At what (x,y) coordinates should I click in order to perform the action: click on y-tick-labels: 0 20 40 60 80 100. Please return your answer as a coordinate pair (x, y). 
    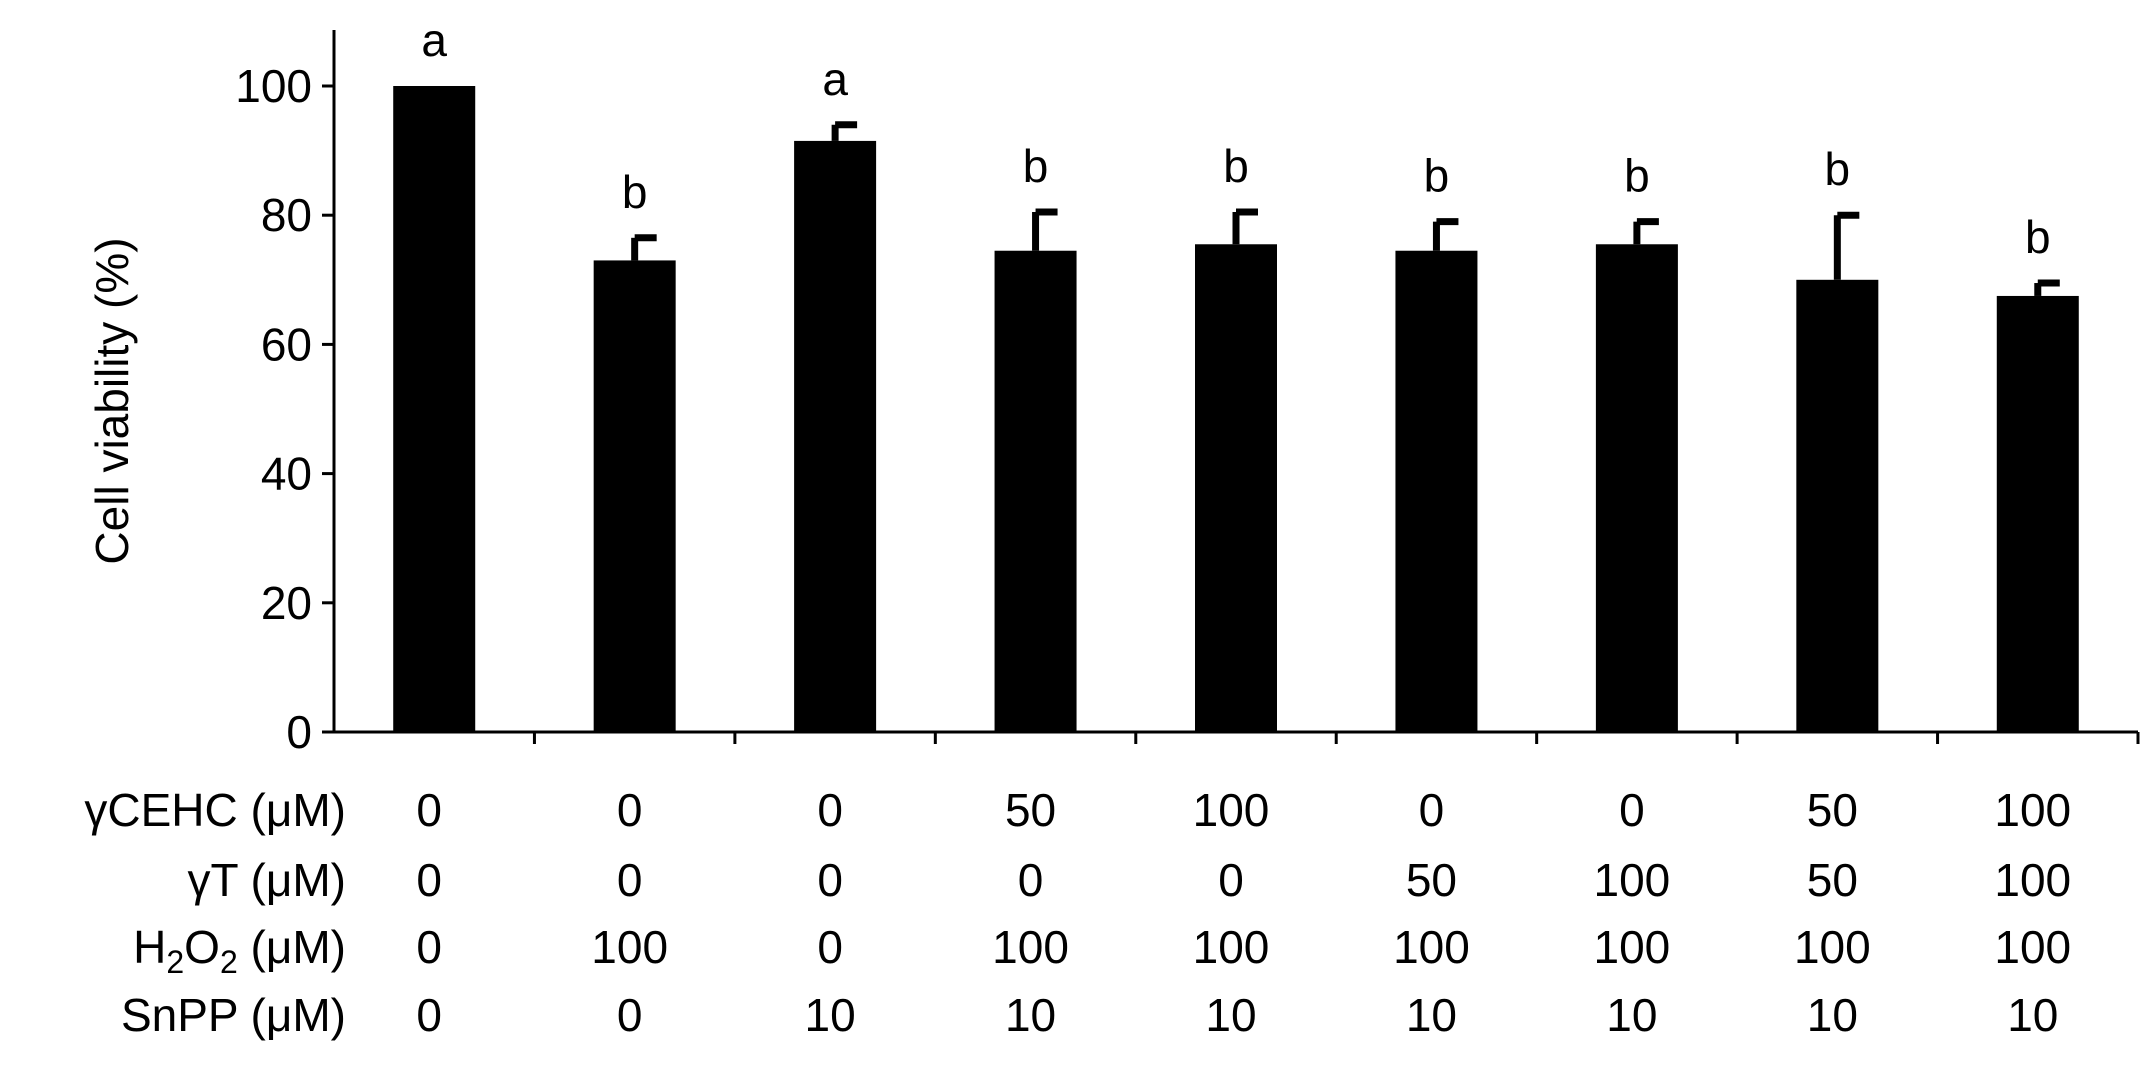
    Looking at the image, I should click on (273, 409).